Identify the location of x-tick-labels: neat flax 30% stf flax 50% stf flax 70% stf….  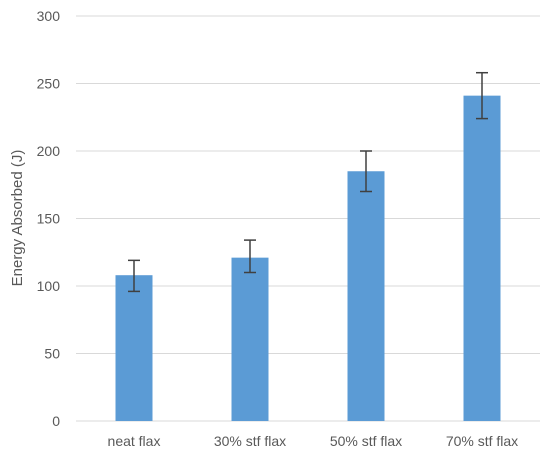
(313, 441).